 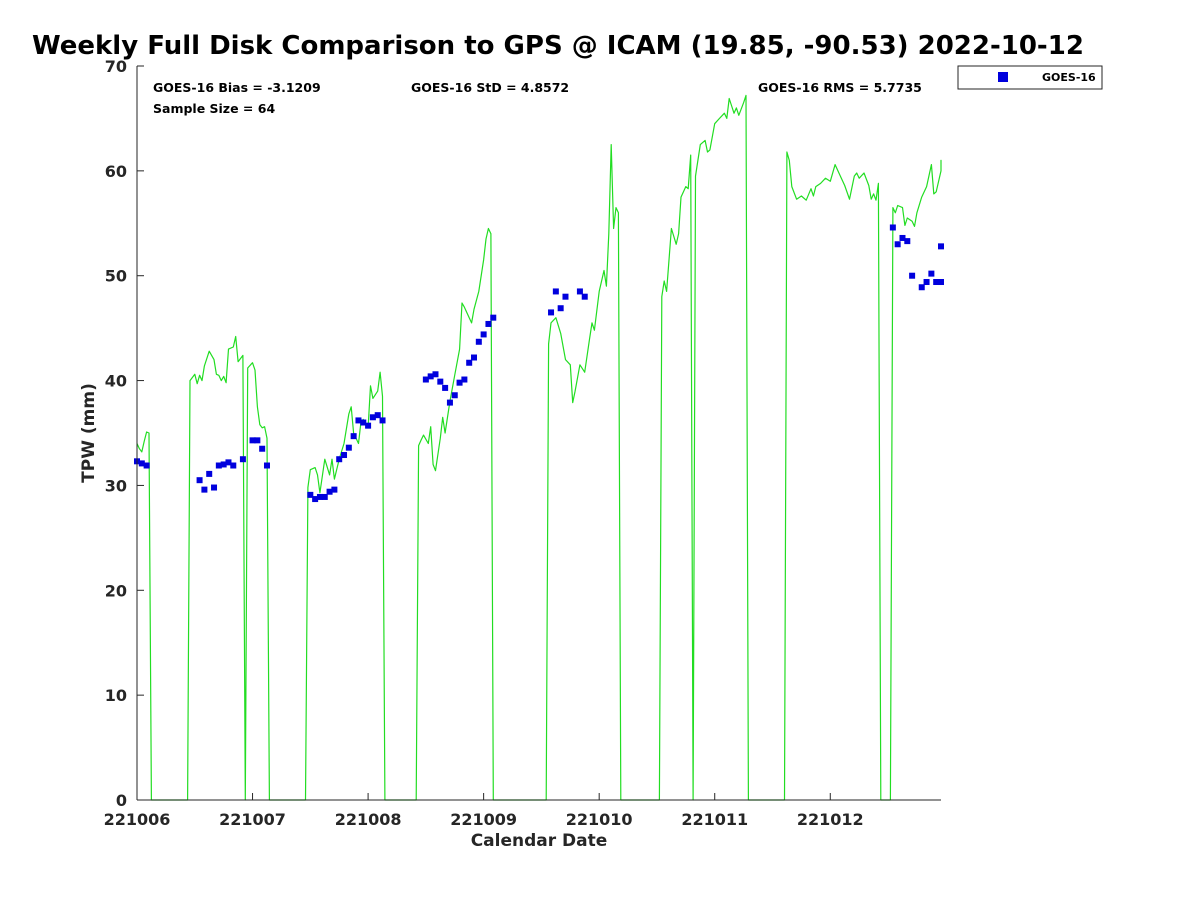 What do you see at coordinates (237, 87) in the screenshot?
I see `stat-bias: GOES-16 Bias = -3.1209` at bounding box center [237, 87].